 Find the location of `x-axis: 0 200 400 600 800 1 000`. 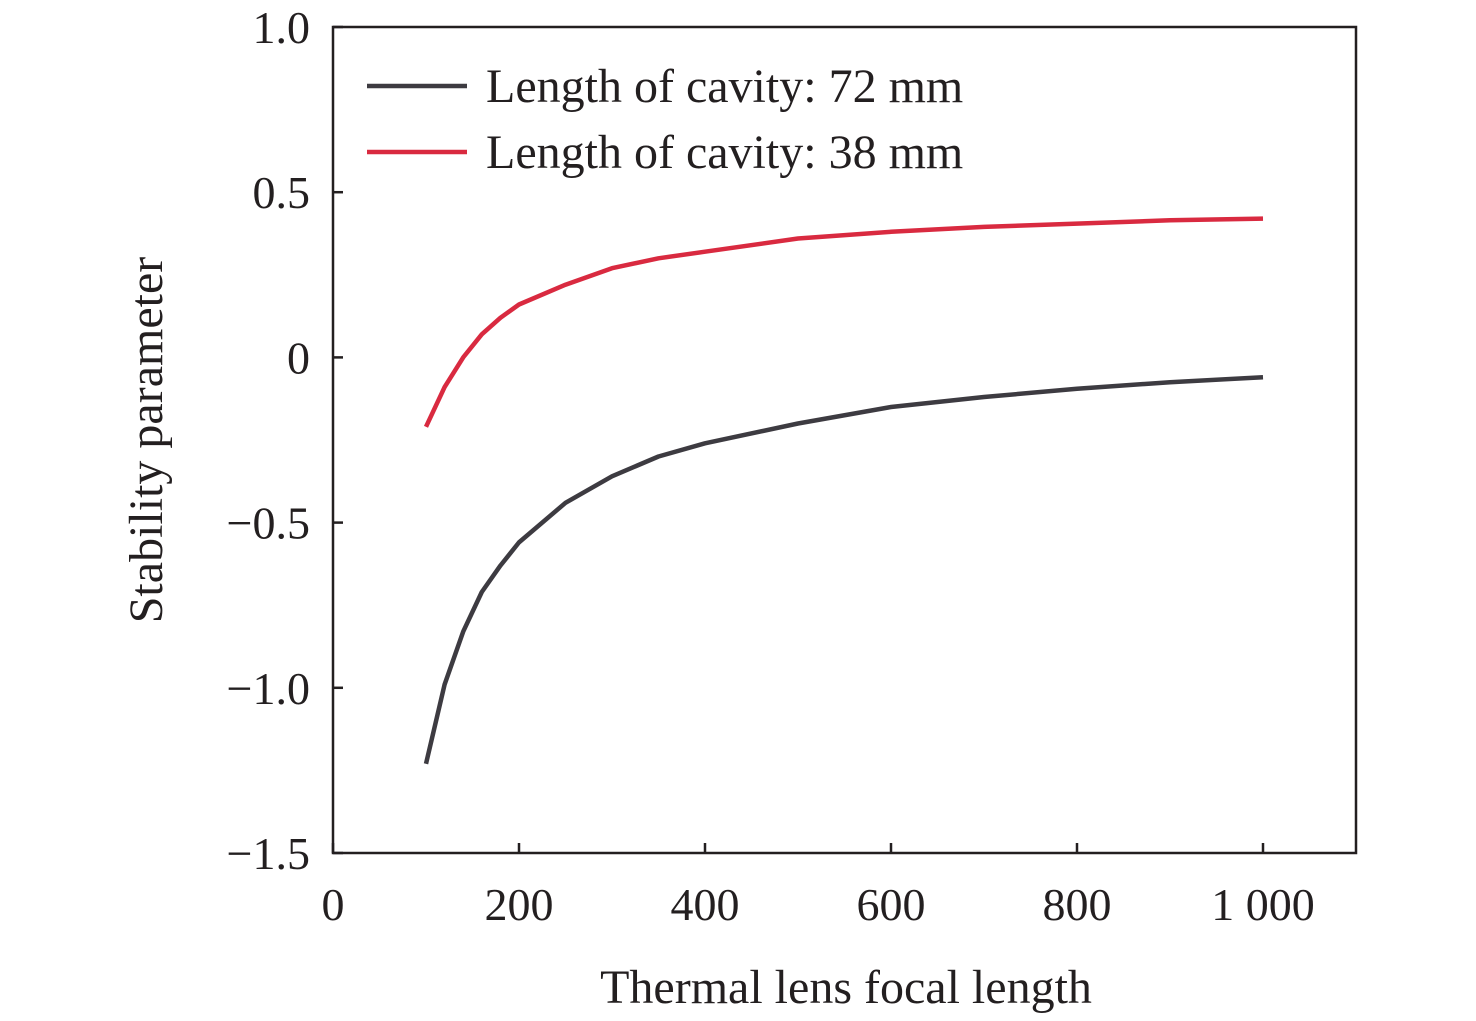

x-axis: 0 200 400 600 800 1 000 is located at coordinates (818, 886).